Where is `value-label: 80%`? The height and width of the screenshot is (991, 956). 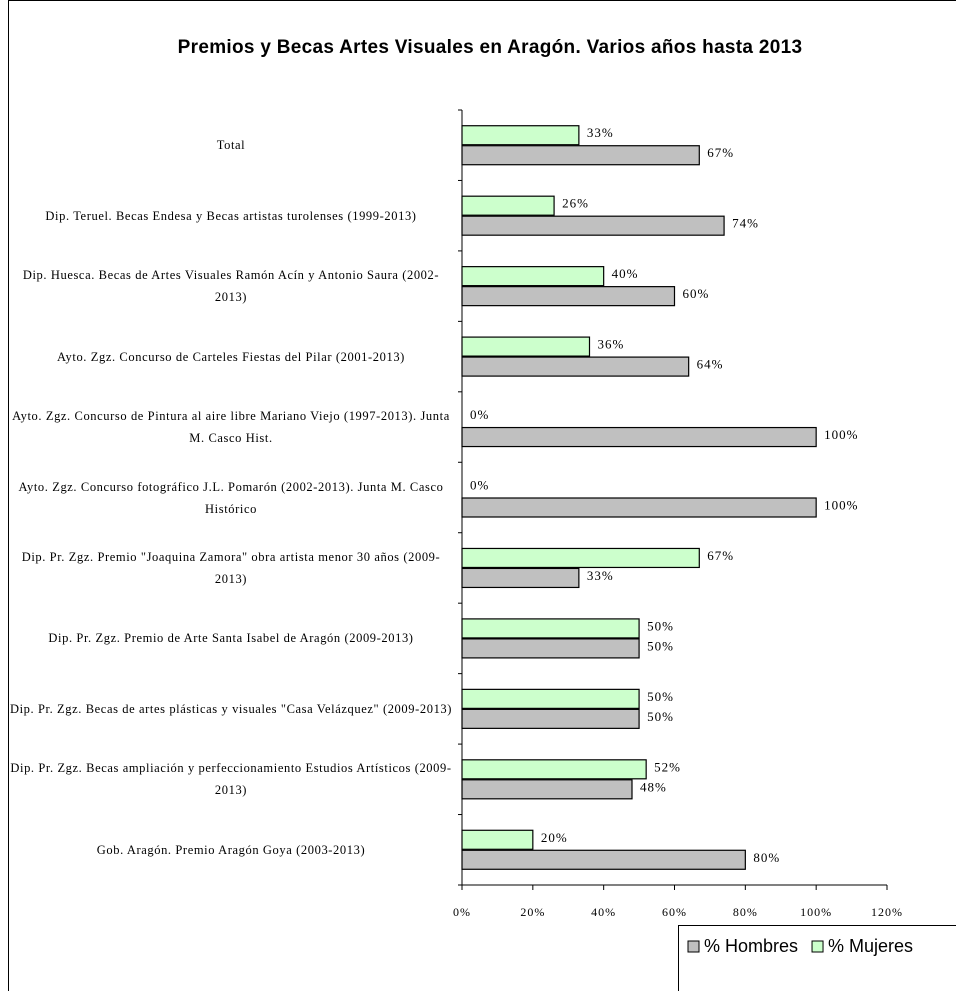 value-label: 80% is located at coordinates (766, 857).